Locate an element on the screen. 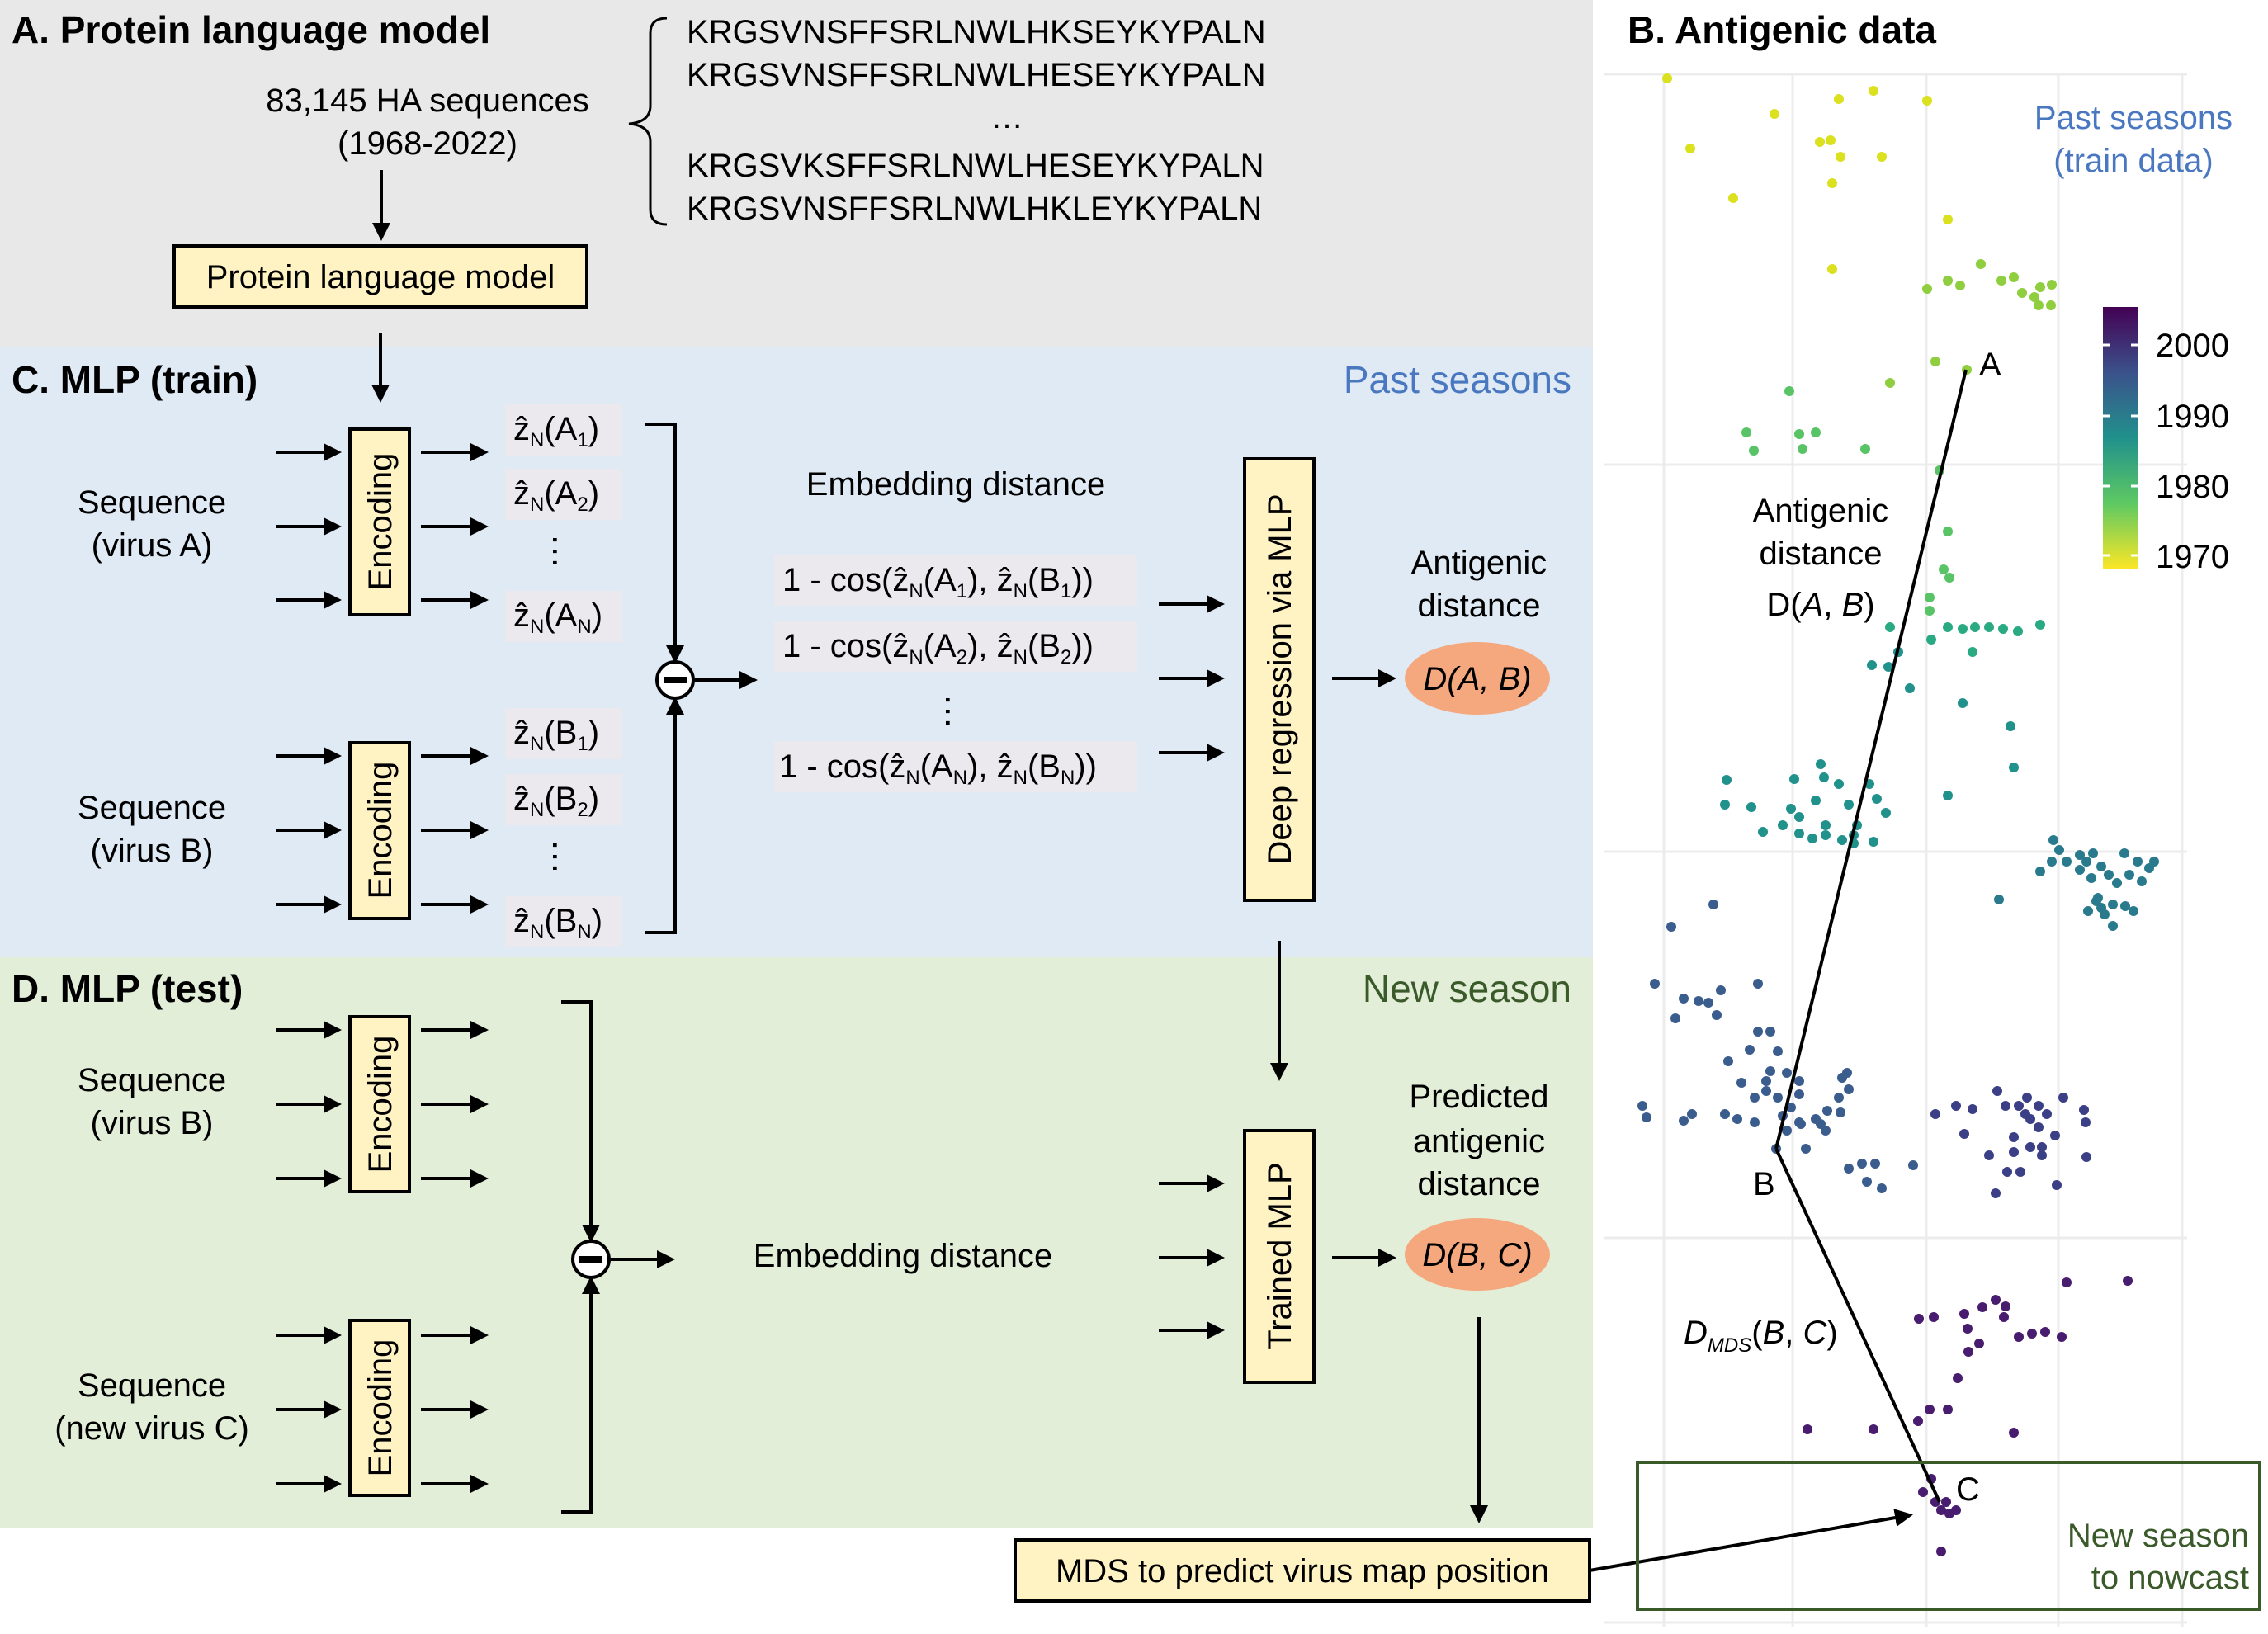 Image resolution: width=2268 pixels, height=1634 pixels. panel-a-title: A. Protein language model is located at coordinates (251, 29).